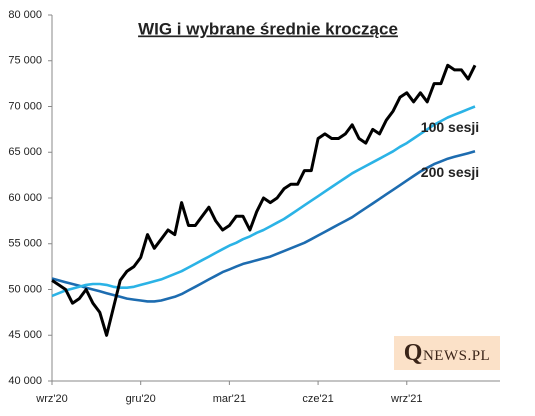 This screenshot has width=535, height=416. I want to click on x-tick-label: gru'20, so click(141, 399).